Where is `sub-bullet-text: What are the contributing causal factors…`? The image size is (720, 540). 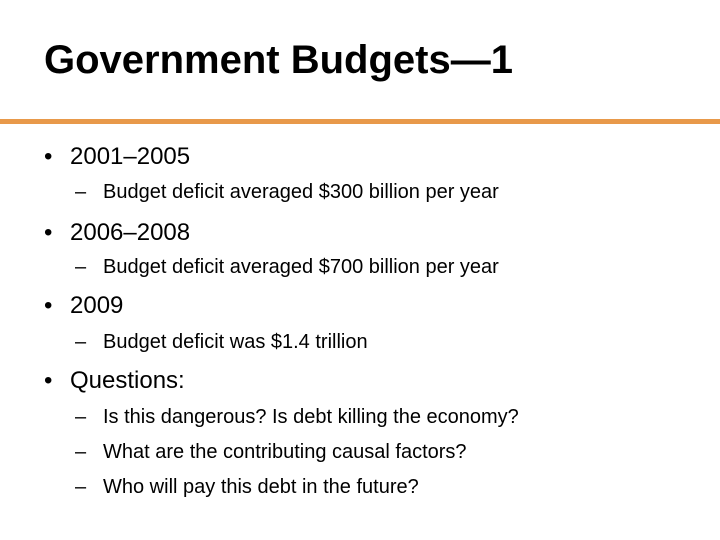
sub-bullet-text: What are the contributing causal factors… is located at coordinates (285, 452).